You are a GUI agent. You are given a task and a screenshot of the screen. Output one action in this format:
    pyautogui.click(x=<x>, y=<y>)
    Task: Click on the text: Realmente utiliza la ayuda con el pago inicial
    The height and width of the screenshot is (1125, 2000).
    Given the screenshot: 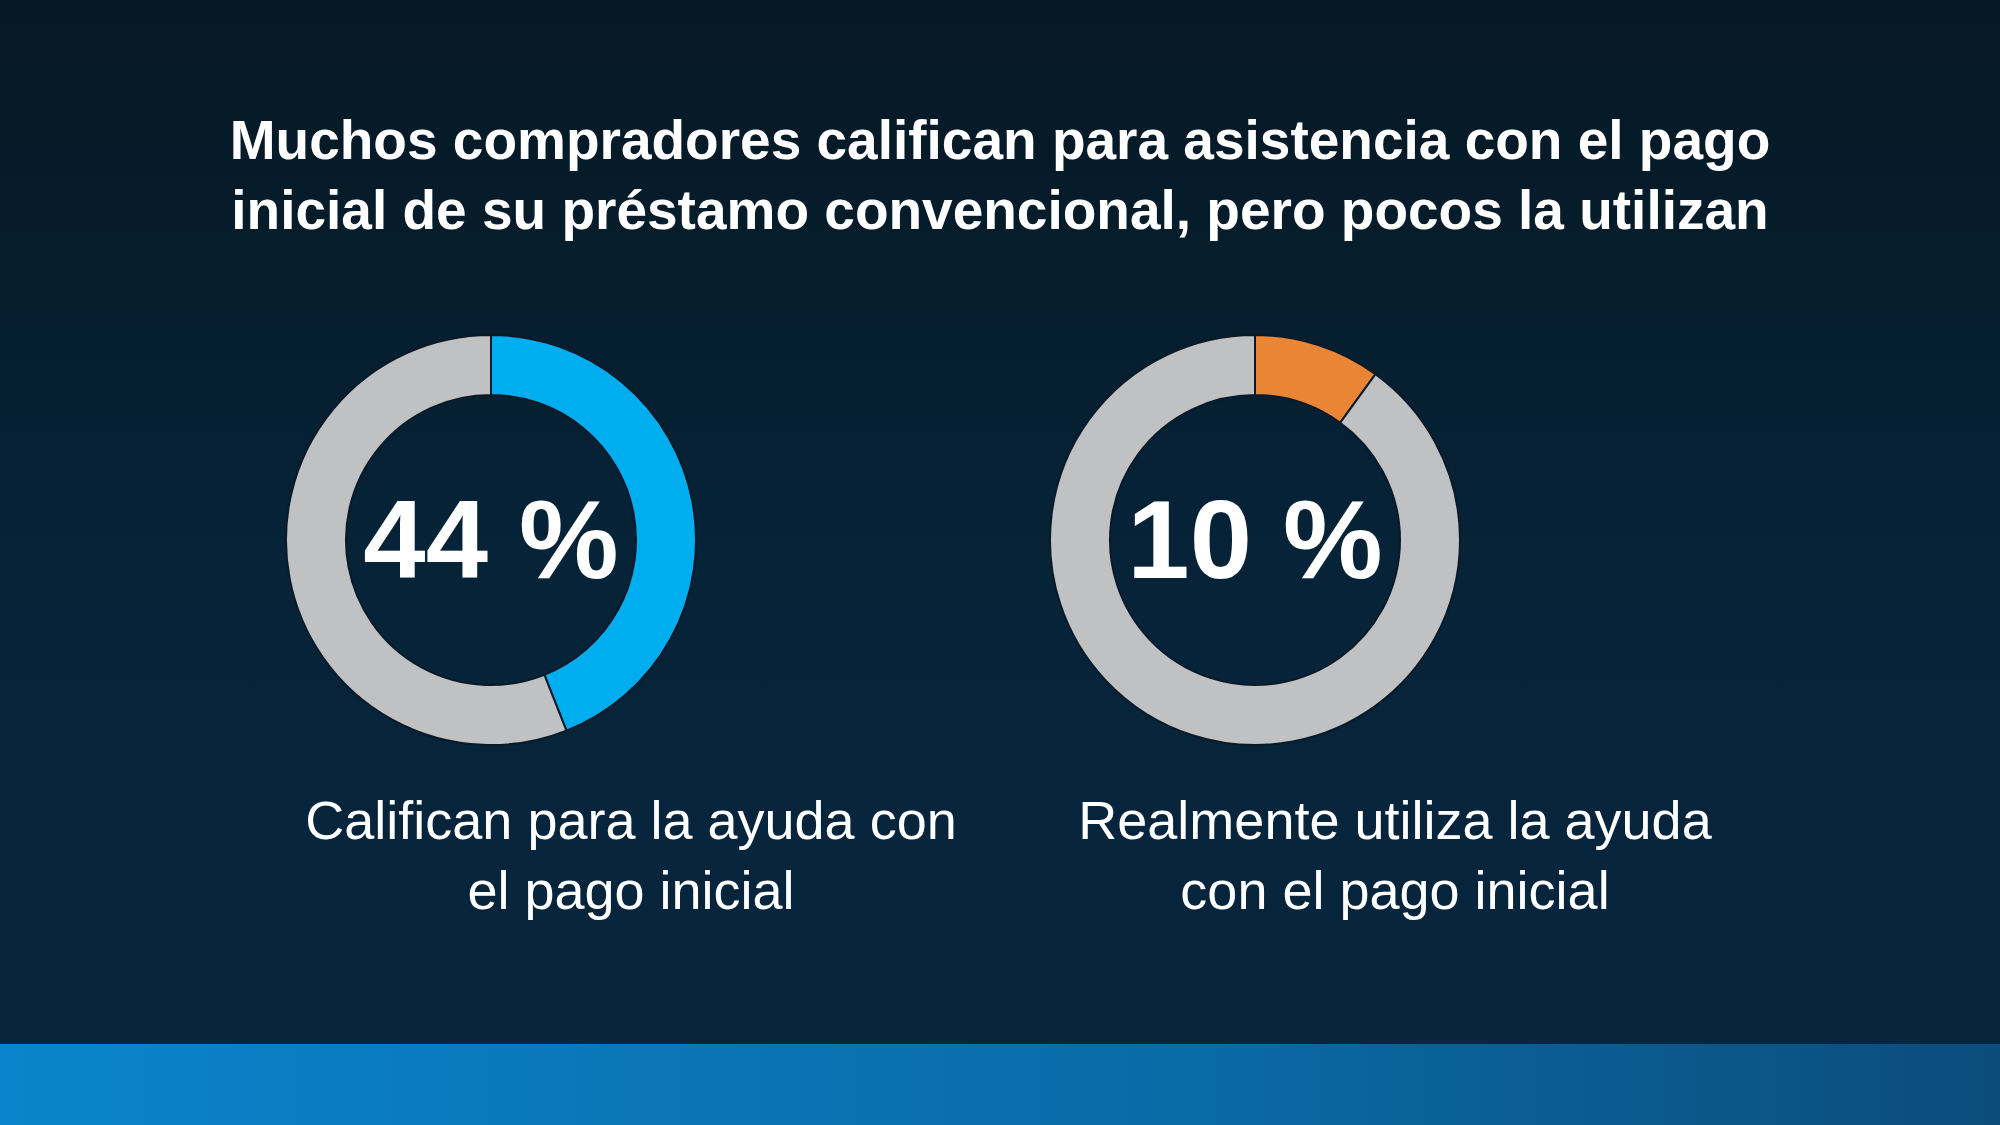 What is the action you would take?
    pyautogui.click(x=1395, y=855)
    